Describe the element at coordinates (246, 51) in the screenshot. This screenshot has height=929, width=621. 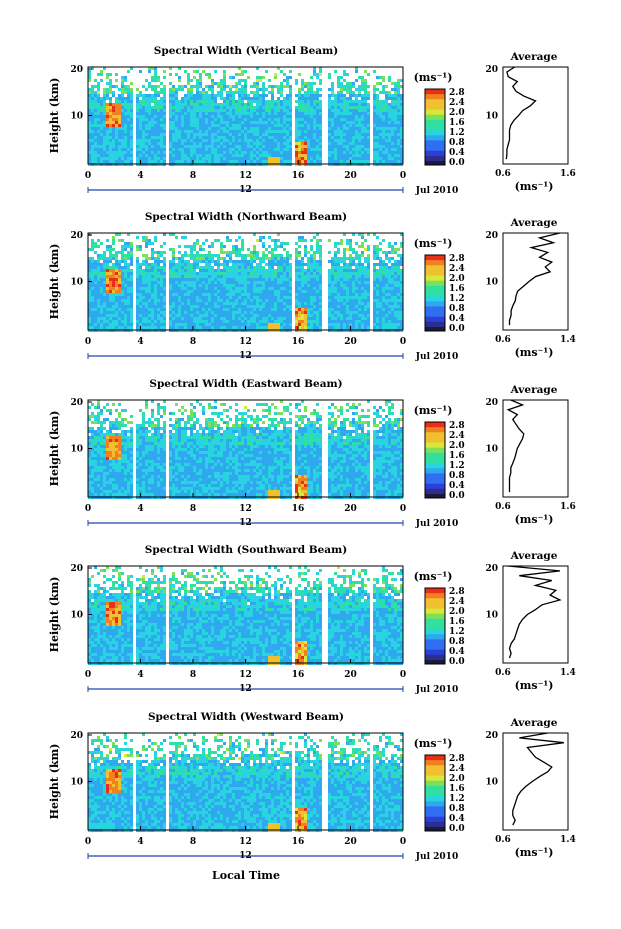
I see `panel-title: Spectral Width (Vertical Beam)` at that location.